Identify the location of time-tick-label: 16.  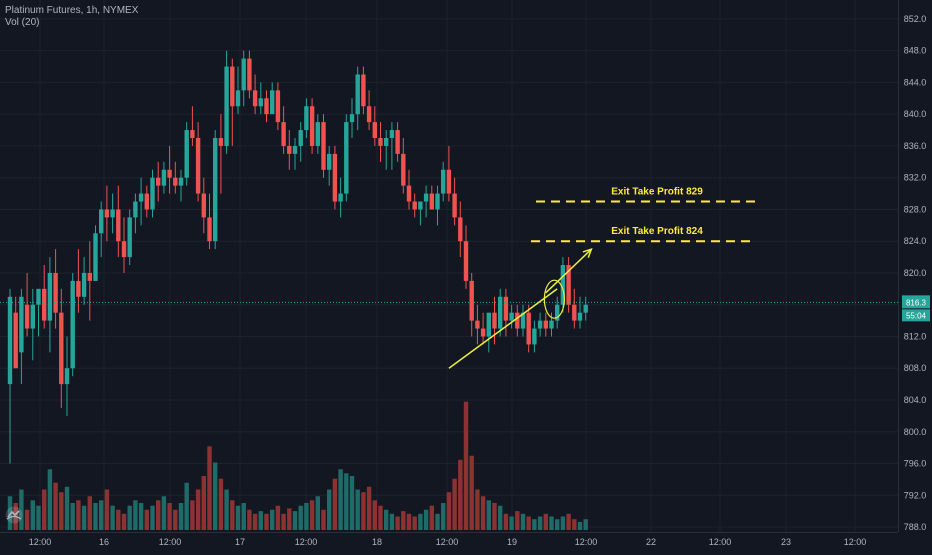
(104, 542).